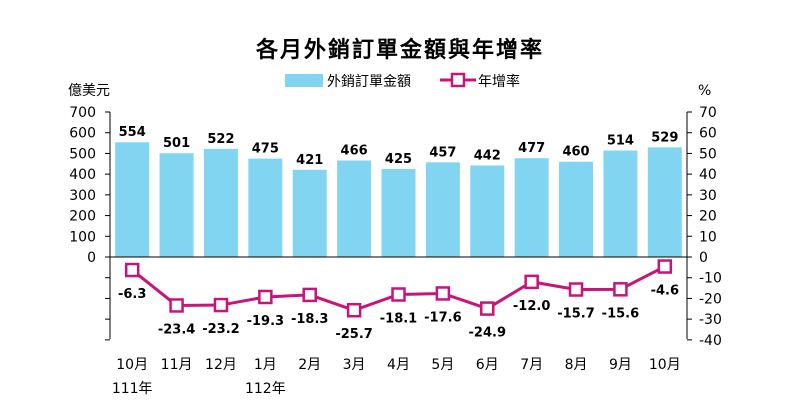 The image size is (799, 402). I want to click on legend-bar-swatch, so click(304, 80).